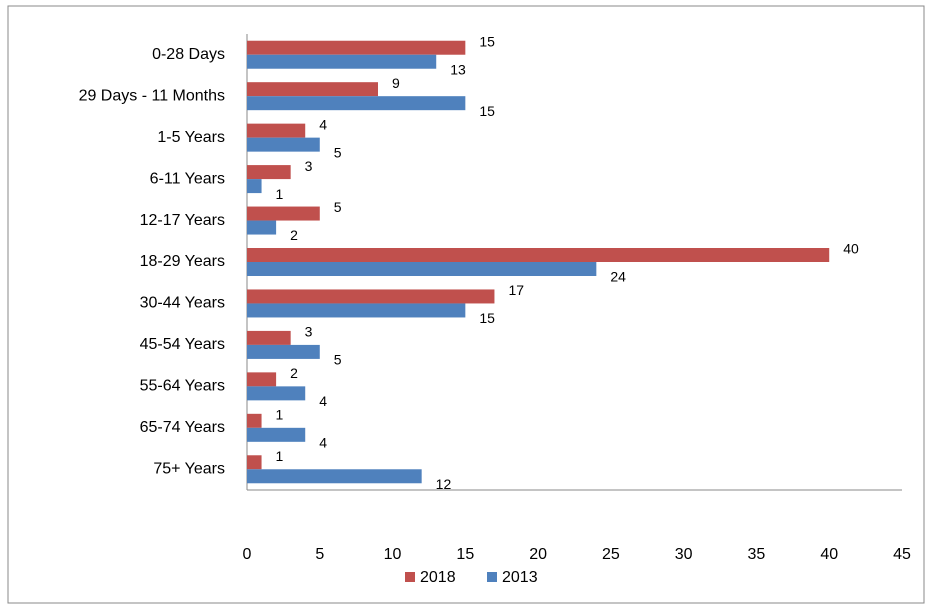 The image size is (932, 614). What do you see at coordinates (396, 83) in the screenshot?
I see `data-label: 9` at bounding box center [396, 83].